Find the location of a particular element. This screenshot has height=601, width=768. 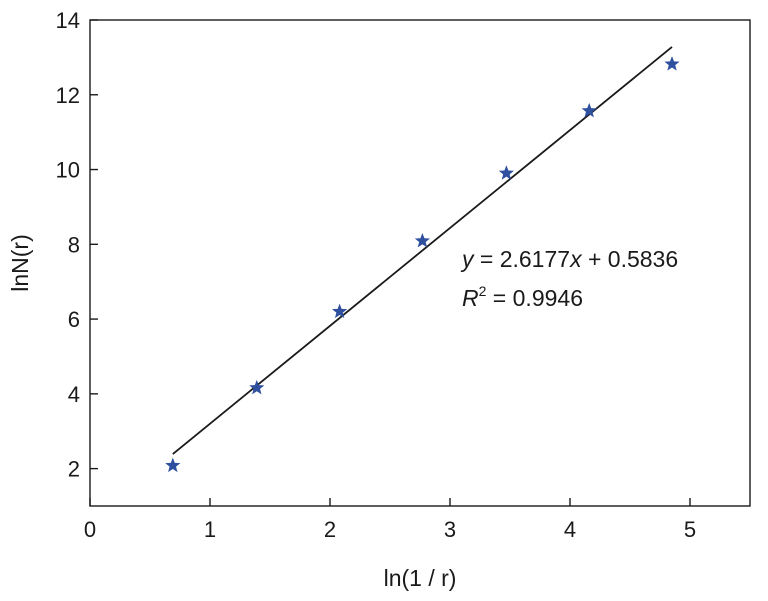

r-squared: R2 = 0.9946 is located at coordinates (522, 297).